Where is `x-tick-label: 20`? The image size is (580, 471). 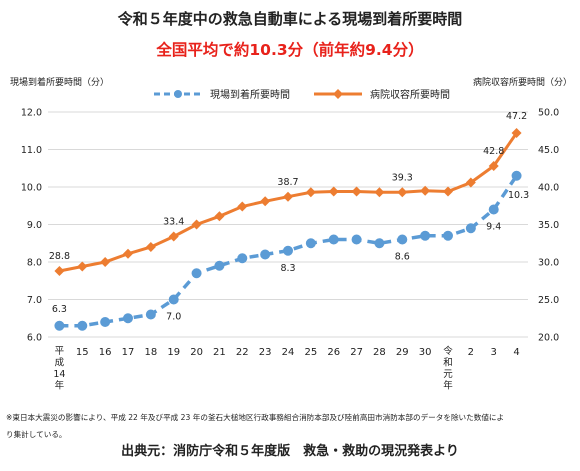
x-tick-label: 20 is located at coordinates (196, 352).